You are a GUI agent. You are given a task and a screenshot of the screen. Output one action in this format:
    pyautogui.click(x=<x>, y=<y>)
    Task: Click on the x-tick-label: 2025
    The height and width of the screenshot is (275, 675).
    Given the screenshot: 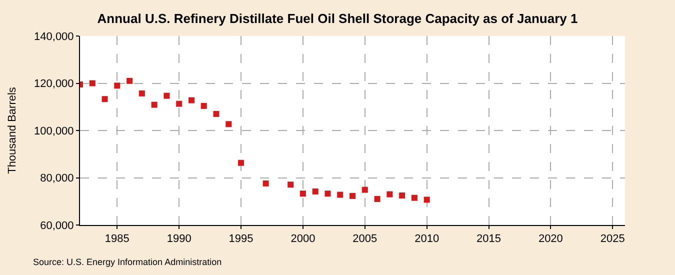 What is the action you would take?
    pyautogui.click(x=612, y=239)
    